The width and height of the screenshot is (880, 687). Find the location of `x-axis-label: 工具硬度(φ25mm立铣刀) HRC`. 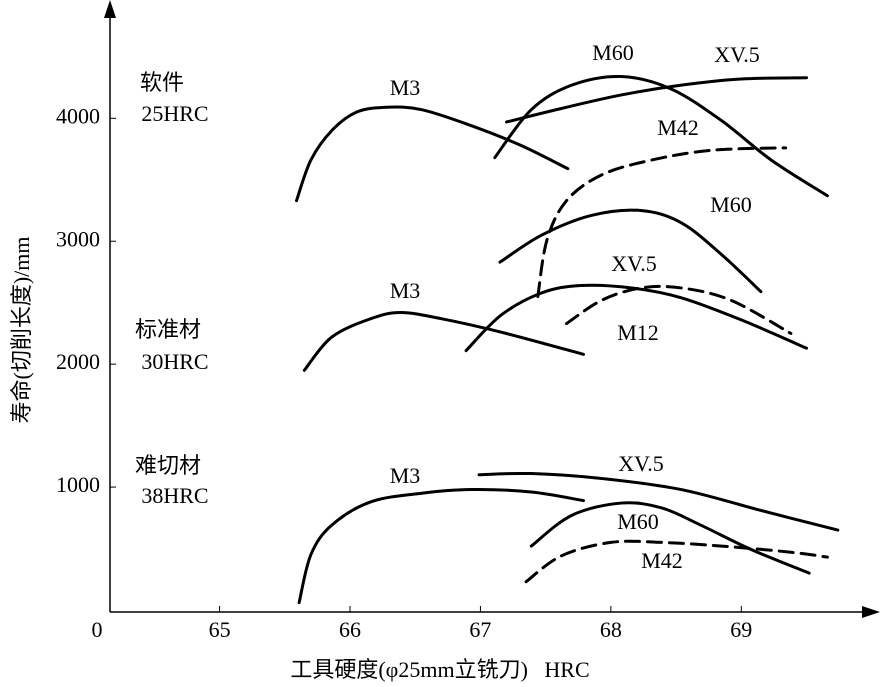

x-axis-label: 工具硬度(φ25mm立铣刀) HRC is located at coordinates (439, 669).